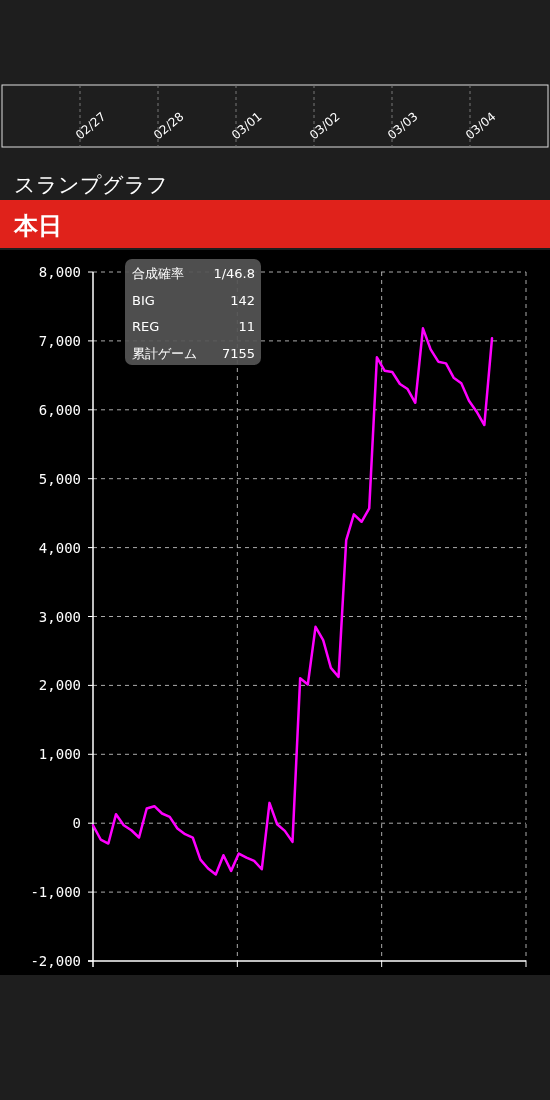 This screenshot has height=1100, width=550. Describe the element at coordinates (91, 185) in the screenshot. I see `chart-title: スランプグラフ` at that location.